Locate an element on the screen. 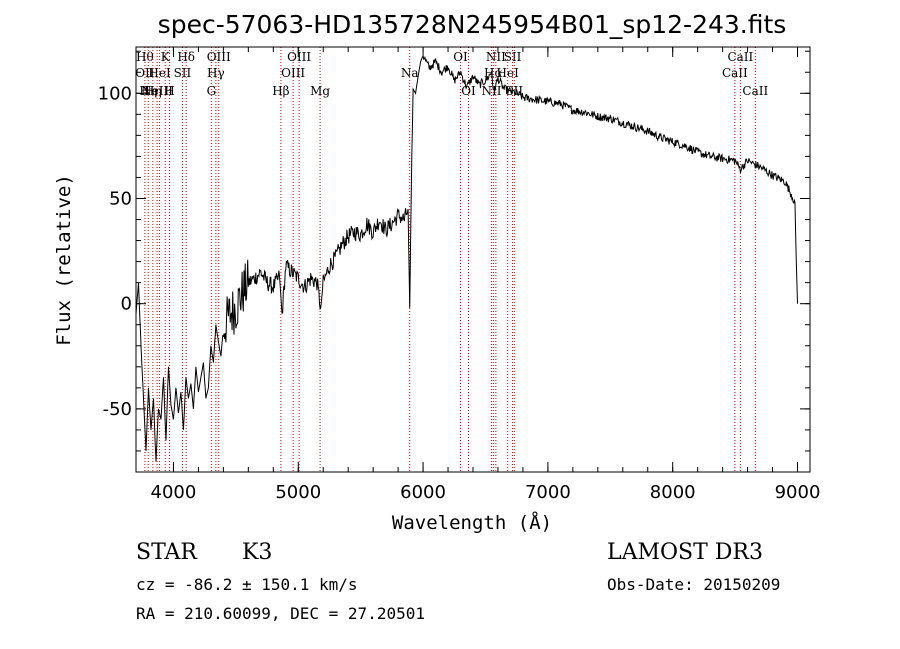 This screenshot has width=900, height=649. y-tick-label: 100 is located at coordinates (115, 93).